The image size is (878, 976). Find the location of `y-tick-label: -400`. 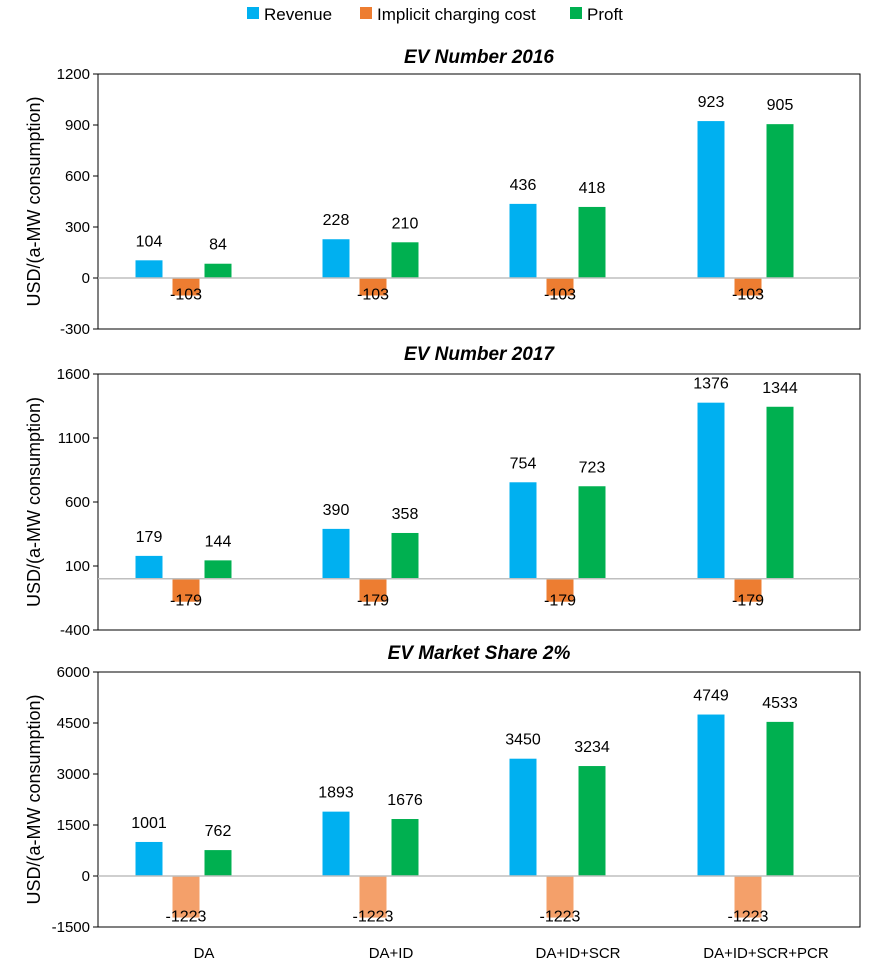

y-tick-label: -400 is located at coordinates (75, 630).